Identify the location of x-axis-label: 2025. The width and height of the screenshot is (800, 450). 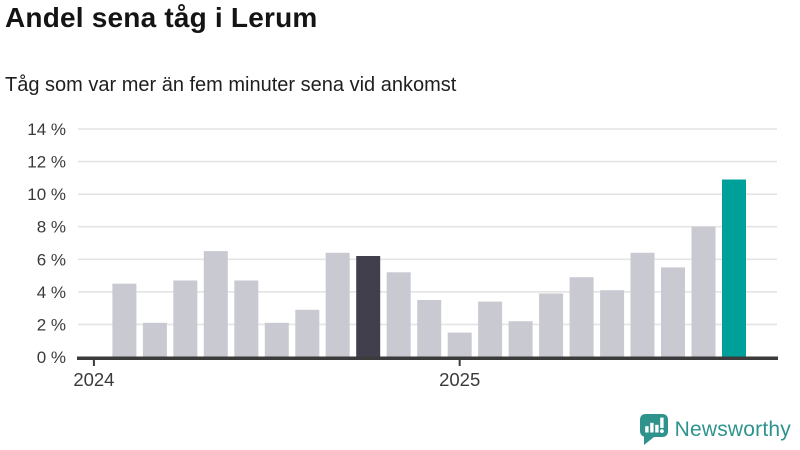
(459, 379).